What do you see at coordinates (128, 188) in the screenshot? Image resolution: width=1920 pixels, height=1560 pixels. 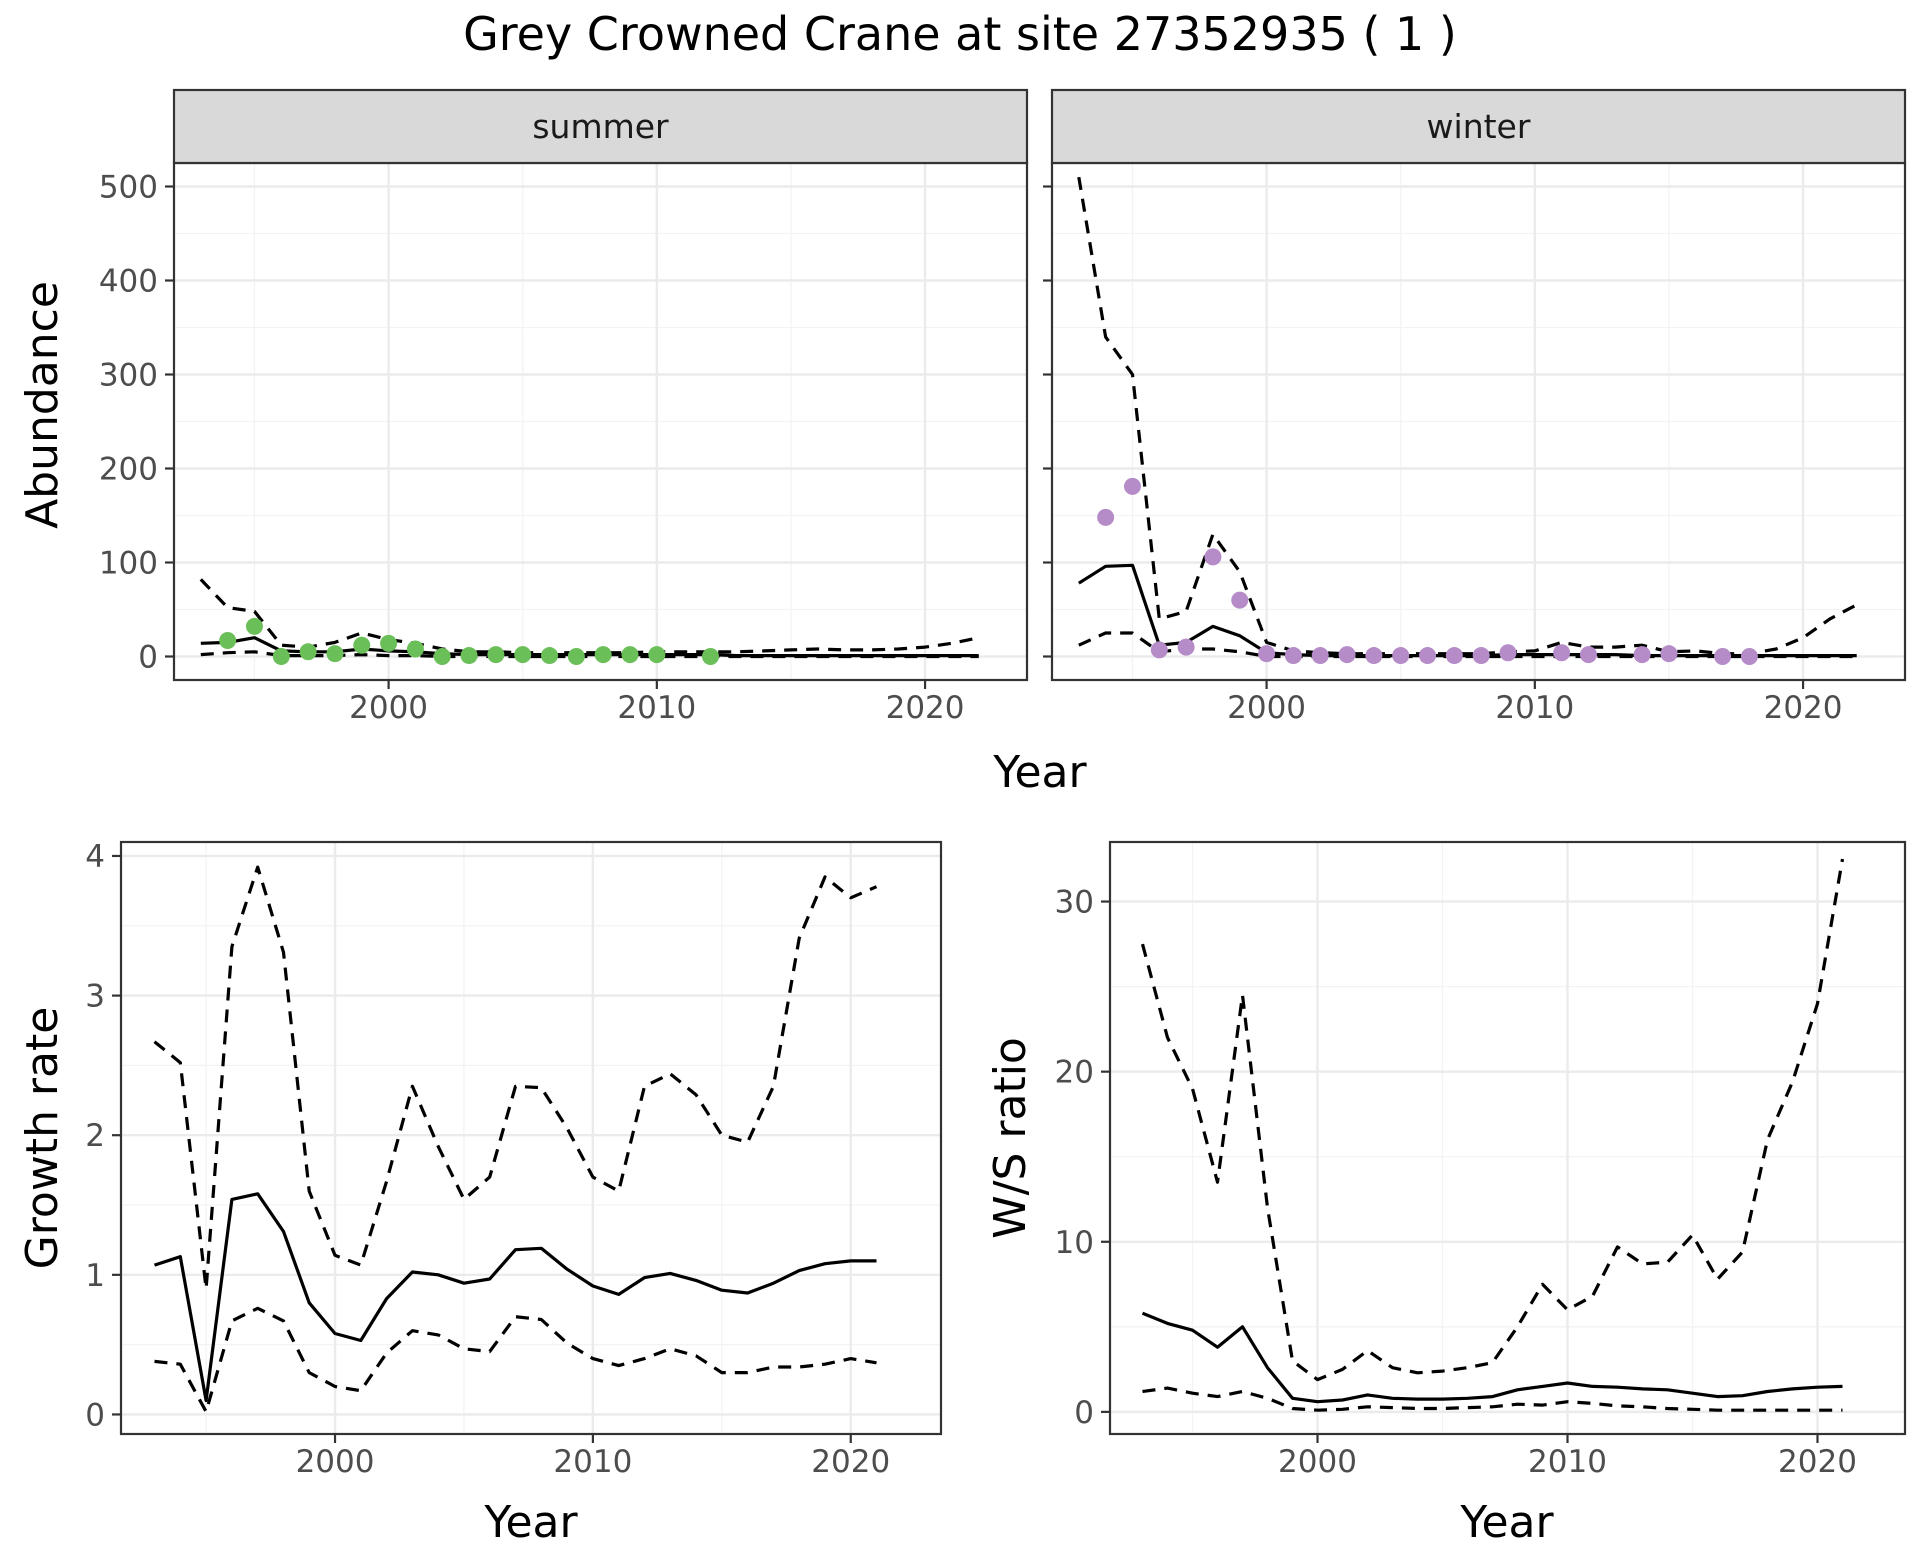 I see `y-tick-label: 500` at bounding box center [128, 188].